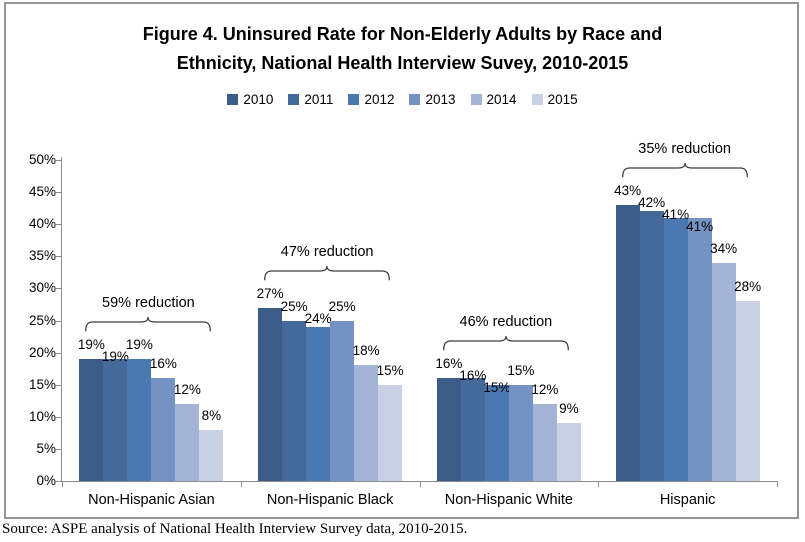 This screenshot has width=805, height=542. I want to click on y-axis-tick-label: 50%, so click(42, 159).